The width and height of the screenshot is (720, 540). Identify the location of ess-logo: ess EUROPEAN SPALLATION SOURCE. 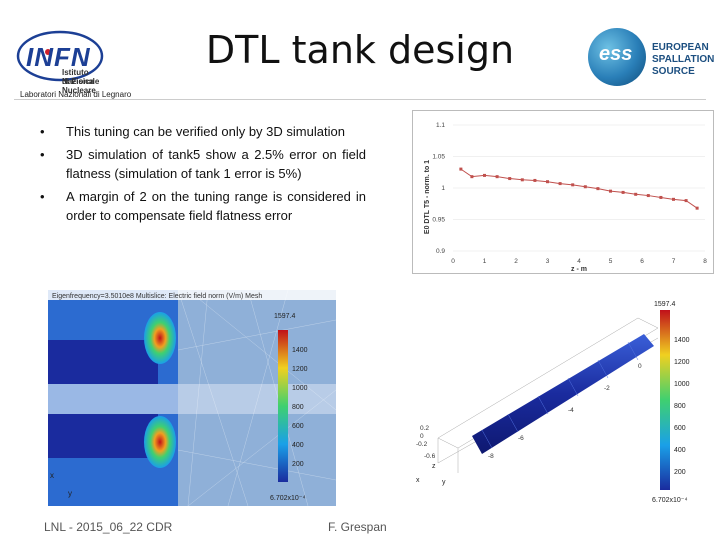
(653, 58).